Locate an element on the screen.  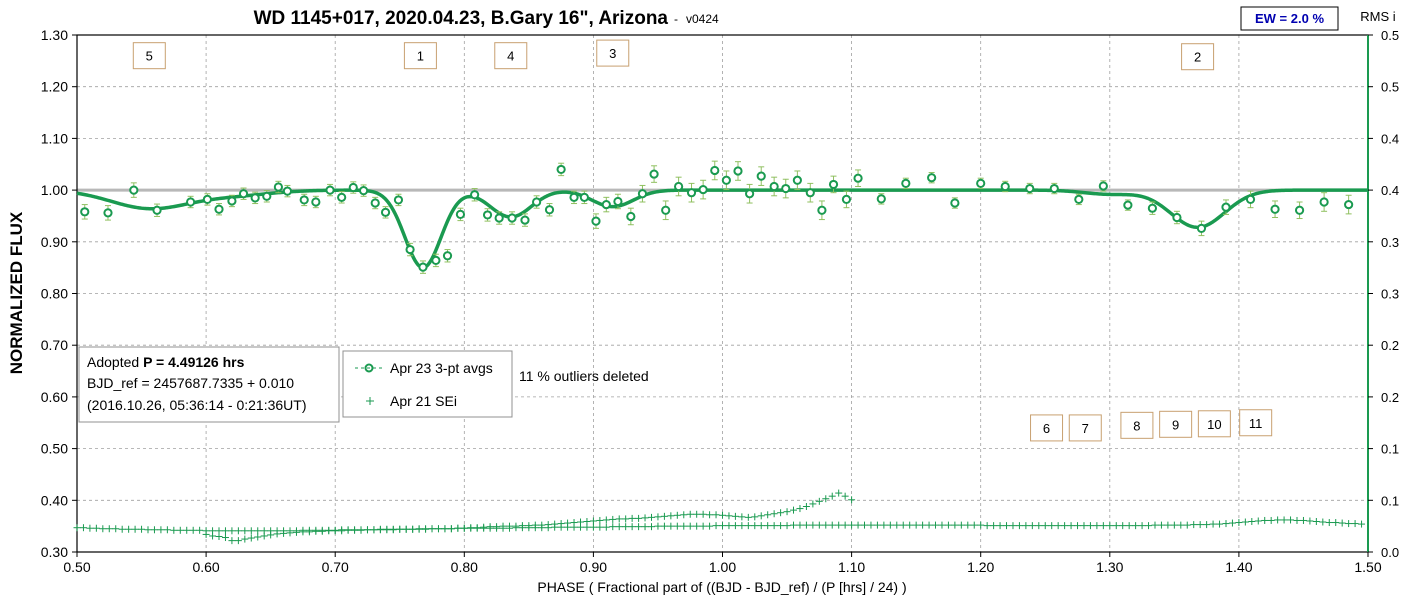
dip-label: 4 is located at coordinates (511, 56).